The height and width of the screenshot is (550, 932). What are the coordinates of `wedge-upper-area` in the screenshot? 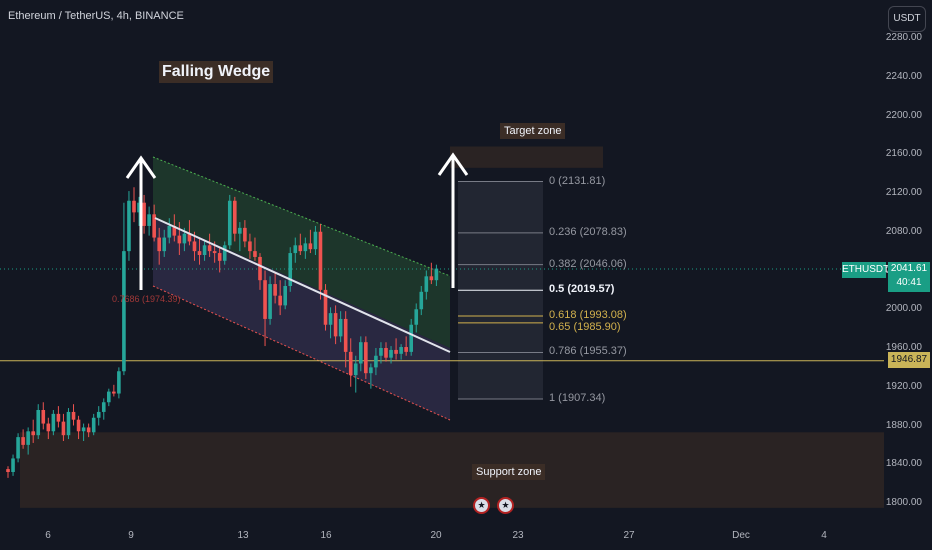 It's located at (301, 252).